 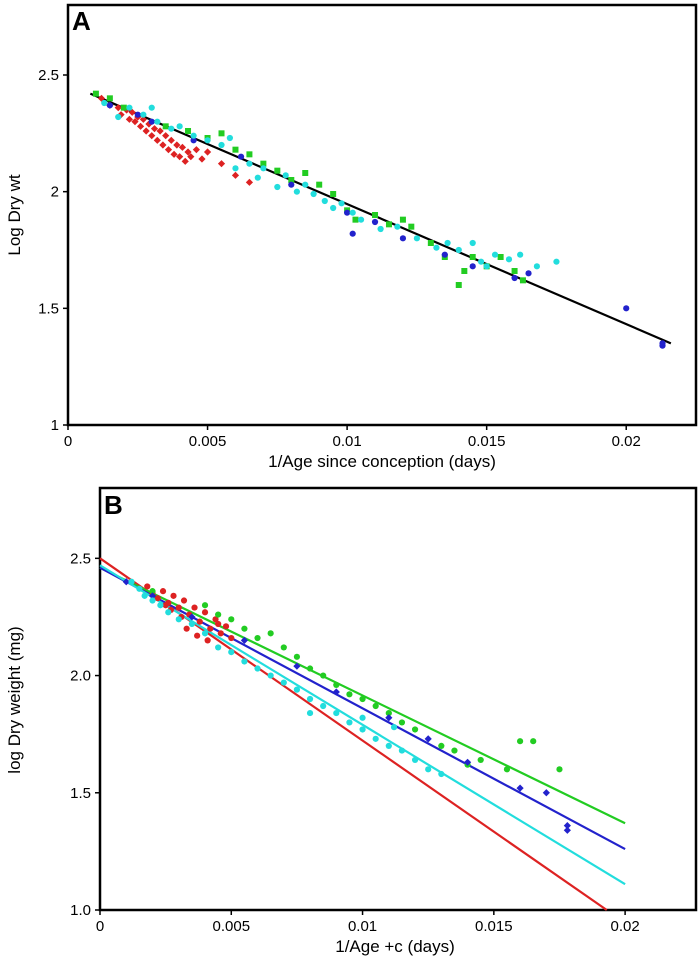 I want to click on panel-a-x-tick-label: 0.02, so click(x=626, y=441).